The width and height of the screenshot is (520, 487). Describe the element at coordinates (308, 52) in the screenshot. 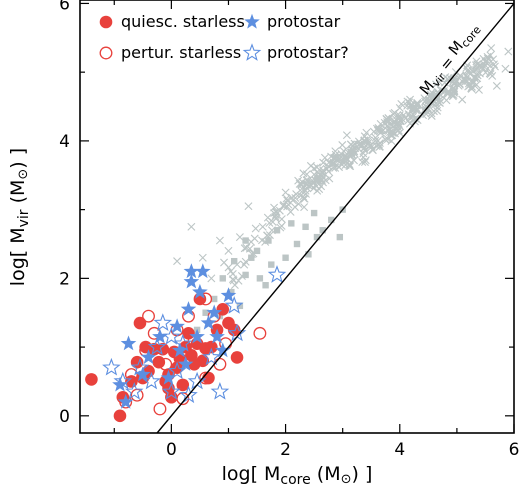

I see `legend-label: protostar?` at that location.